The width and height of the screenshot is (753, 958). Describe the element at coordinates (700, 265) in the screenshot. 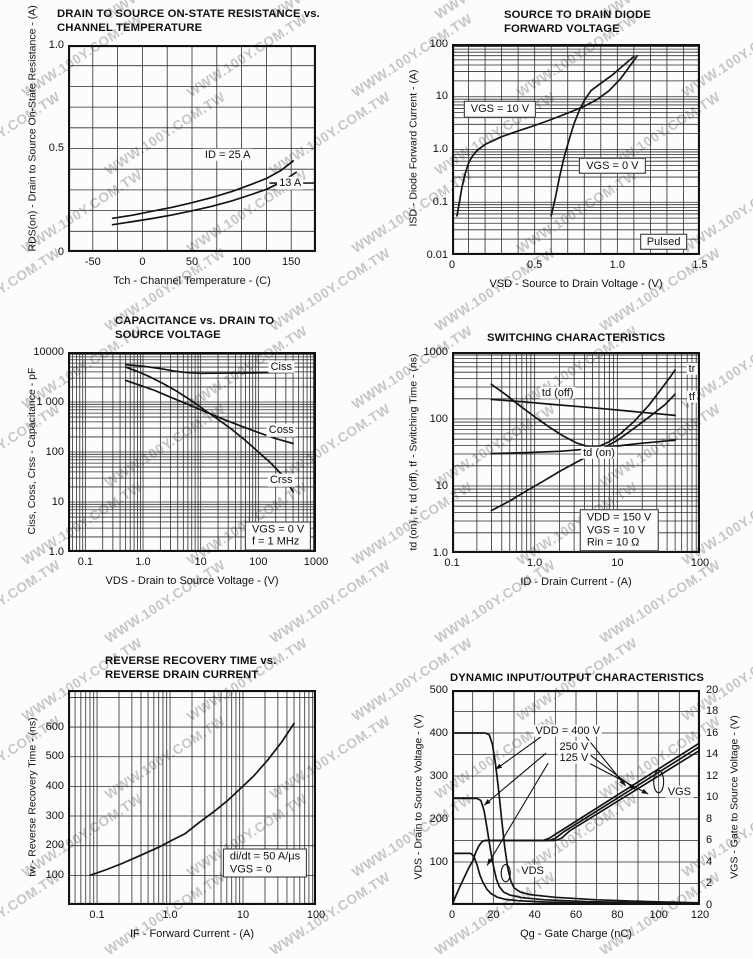

I see `x-tick-label: 1.5` at that location.